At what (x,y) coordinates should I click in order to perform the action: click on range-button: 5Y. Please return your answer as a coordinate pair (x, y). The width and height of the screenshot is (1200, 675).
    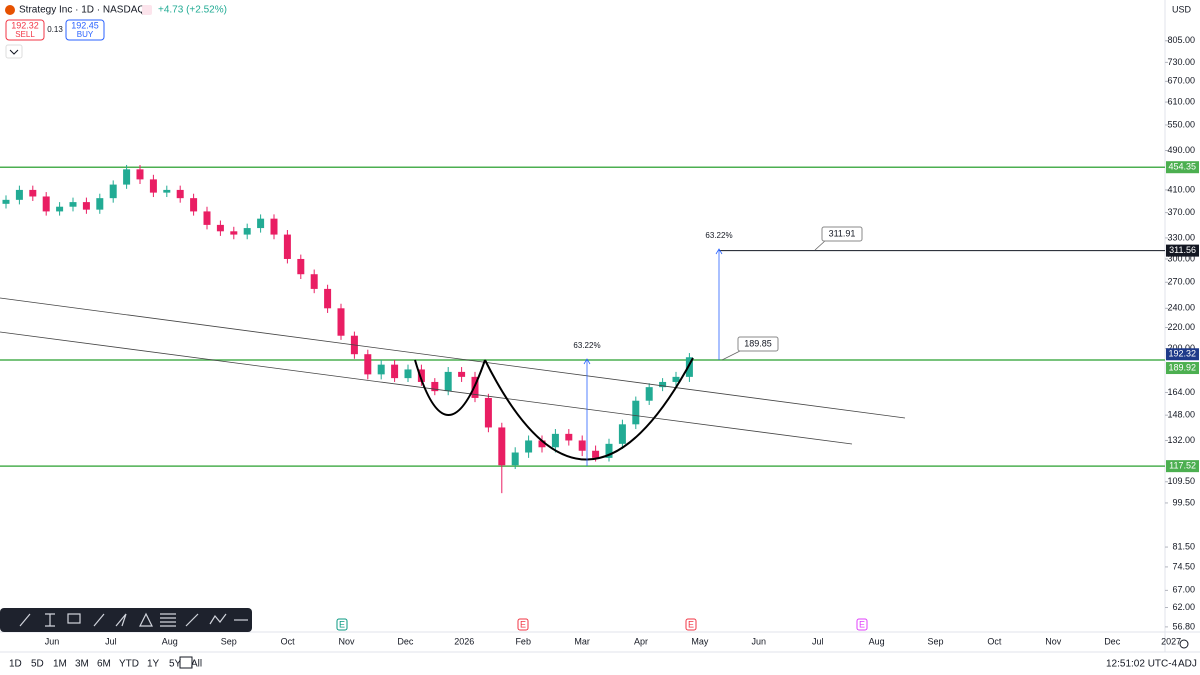
    Looking at the image, I should click on (175, 664).